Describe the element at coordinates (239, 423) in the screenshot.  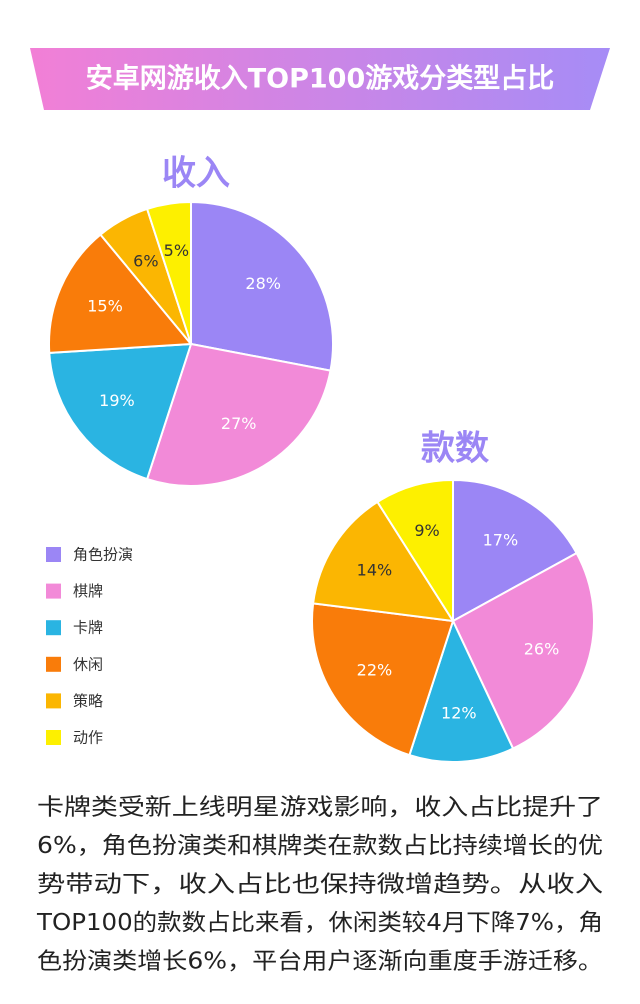
I see `data-label: 27%` at that location.